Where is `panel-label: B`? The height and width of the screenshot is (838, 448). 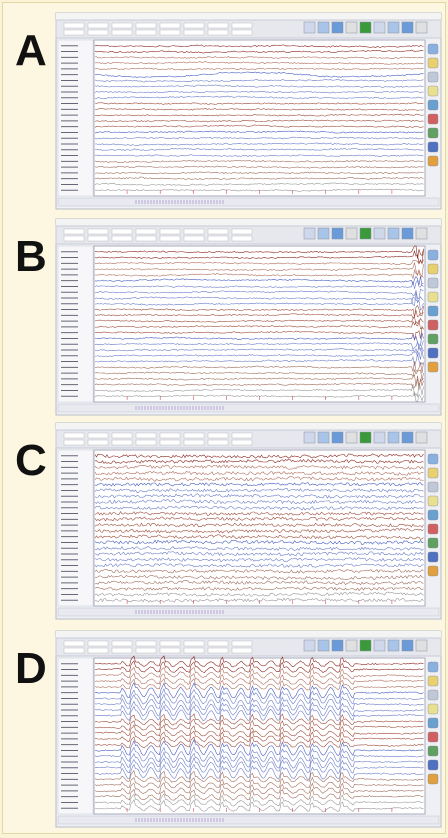 panel-label: B is located at coordinates (31, 256).